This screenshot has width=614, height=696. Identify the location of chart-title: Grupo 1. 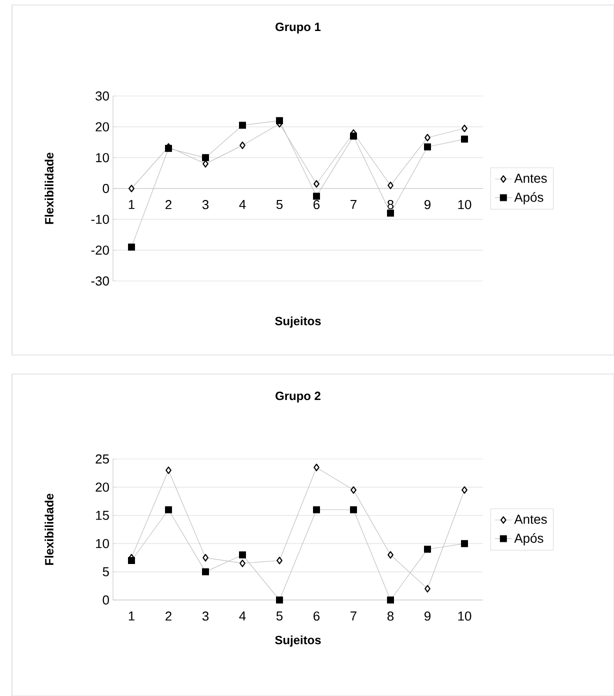
(298, 28).